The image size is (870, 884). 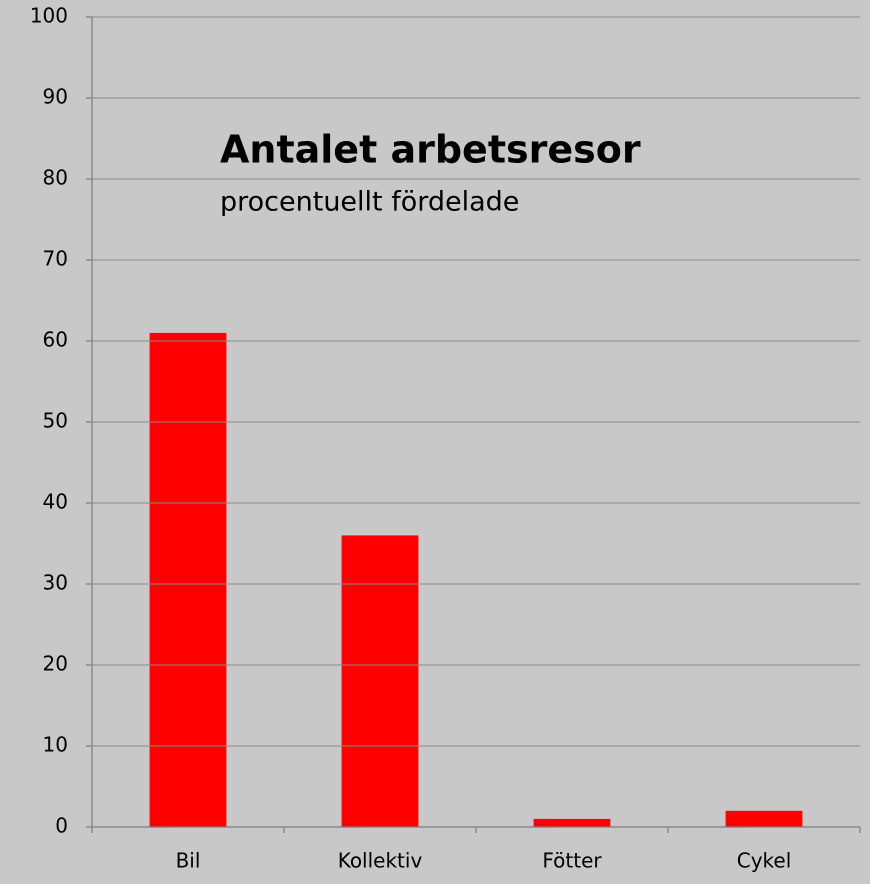 I want to click on y-tick-label: 50, so click(x=55, y=421).